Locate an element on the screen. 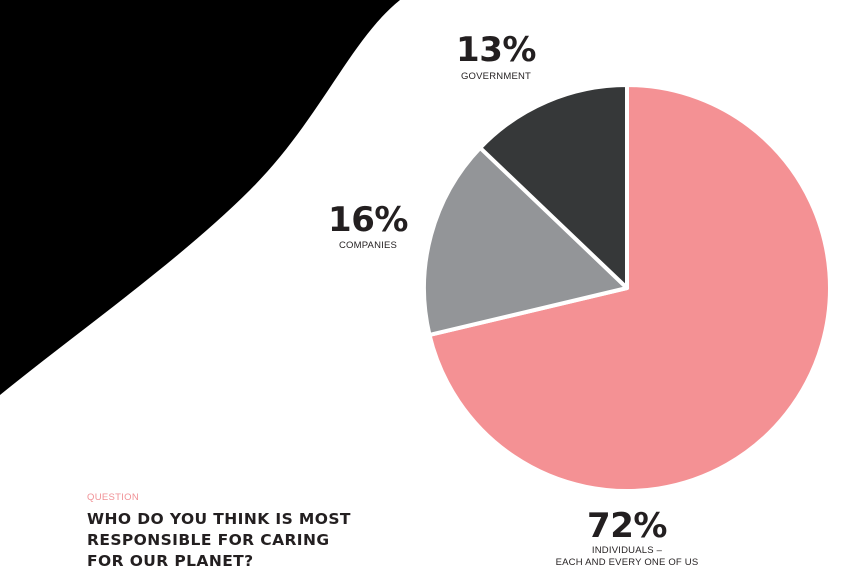  pie-slice-companies is located at coordinates (525, 241).